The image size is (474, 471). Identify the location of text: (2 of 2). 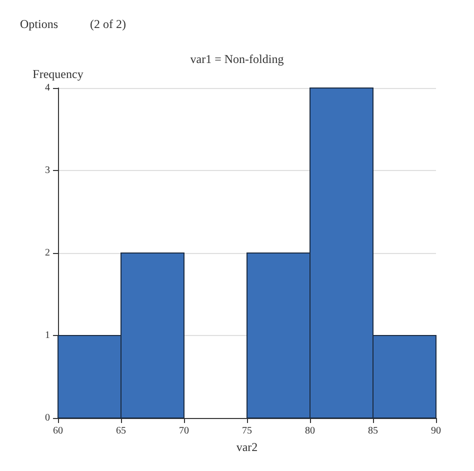
(108, 24).